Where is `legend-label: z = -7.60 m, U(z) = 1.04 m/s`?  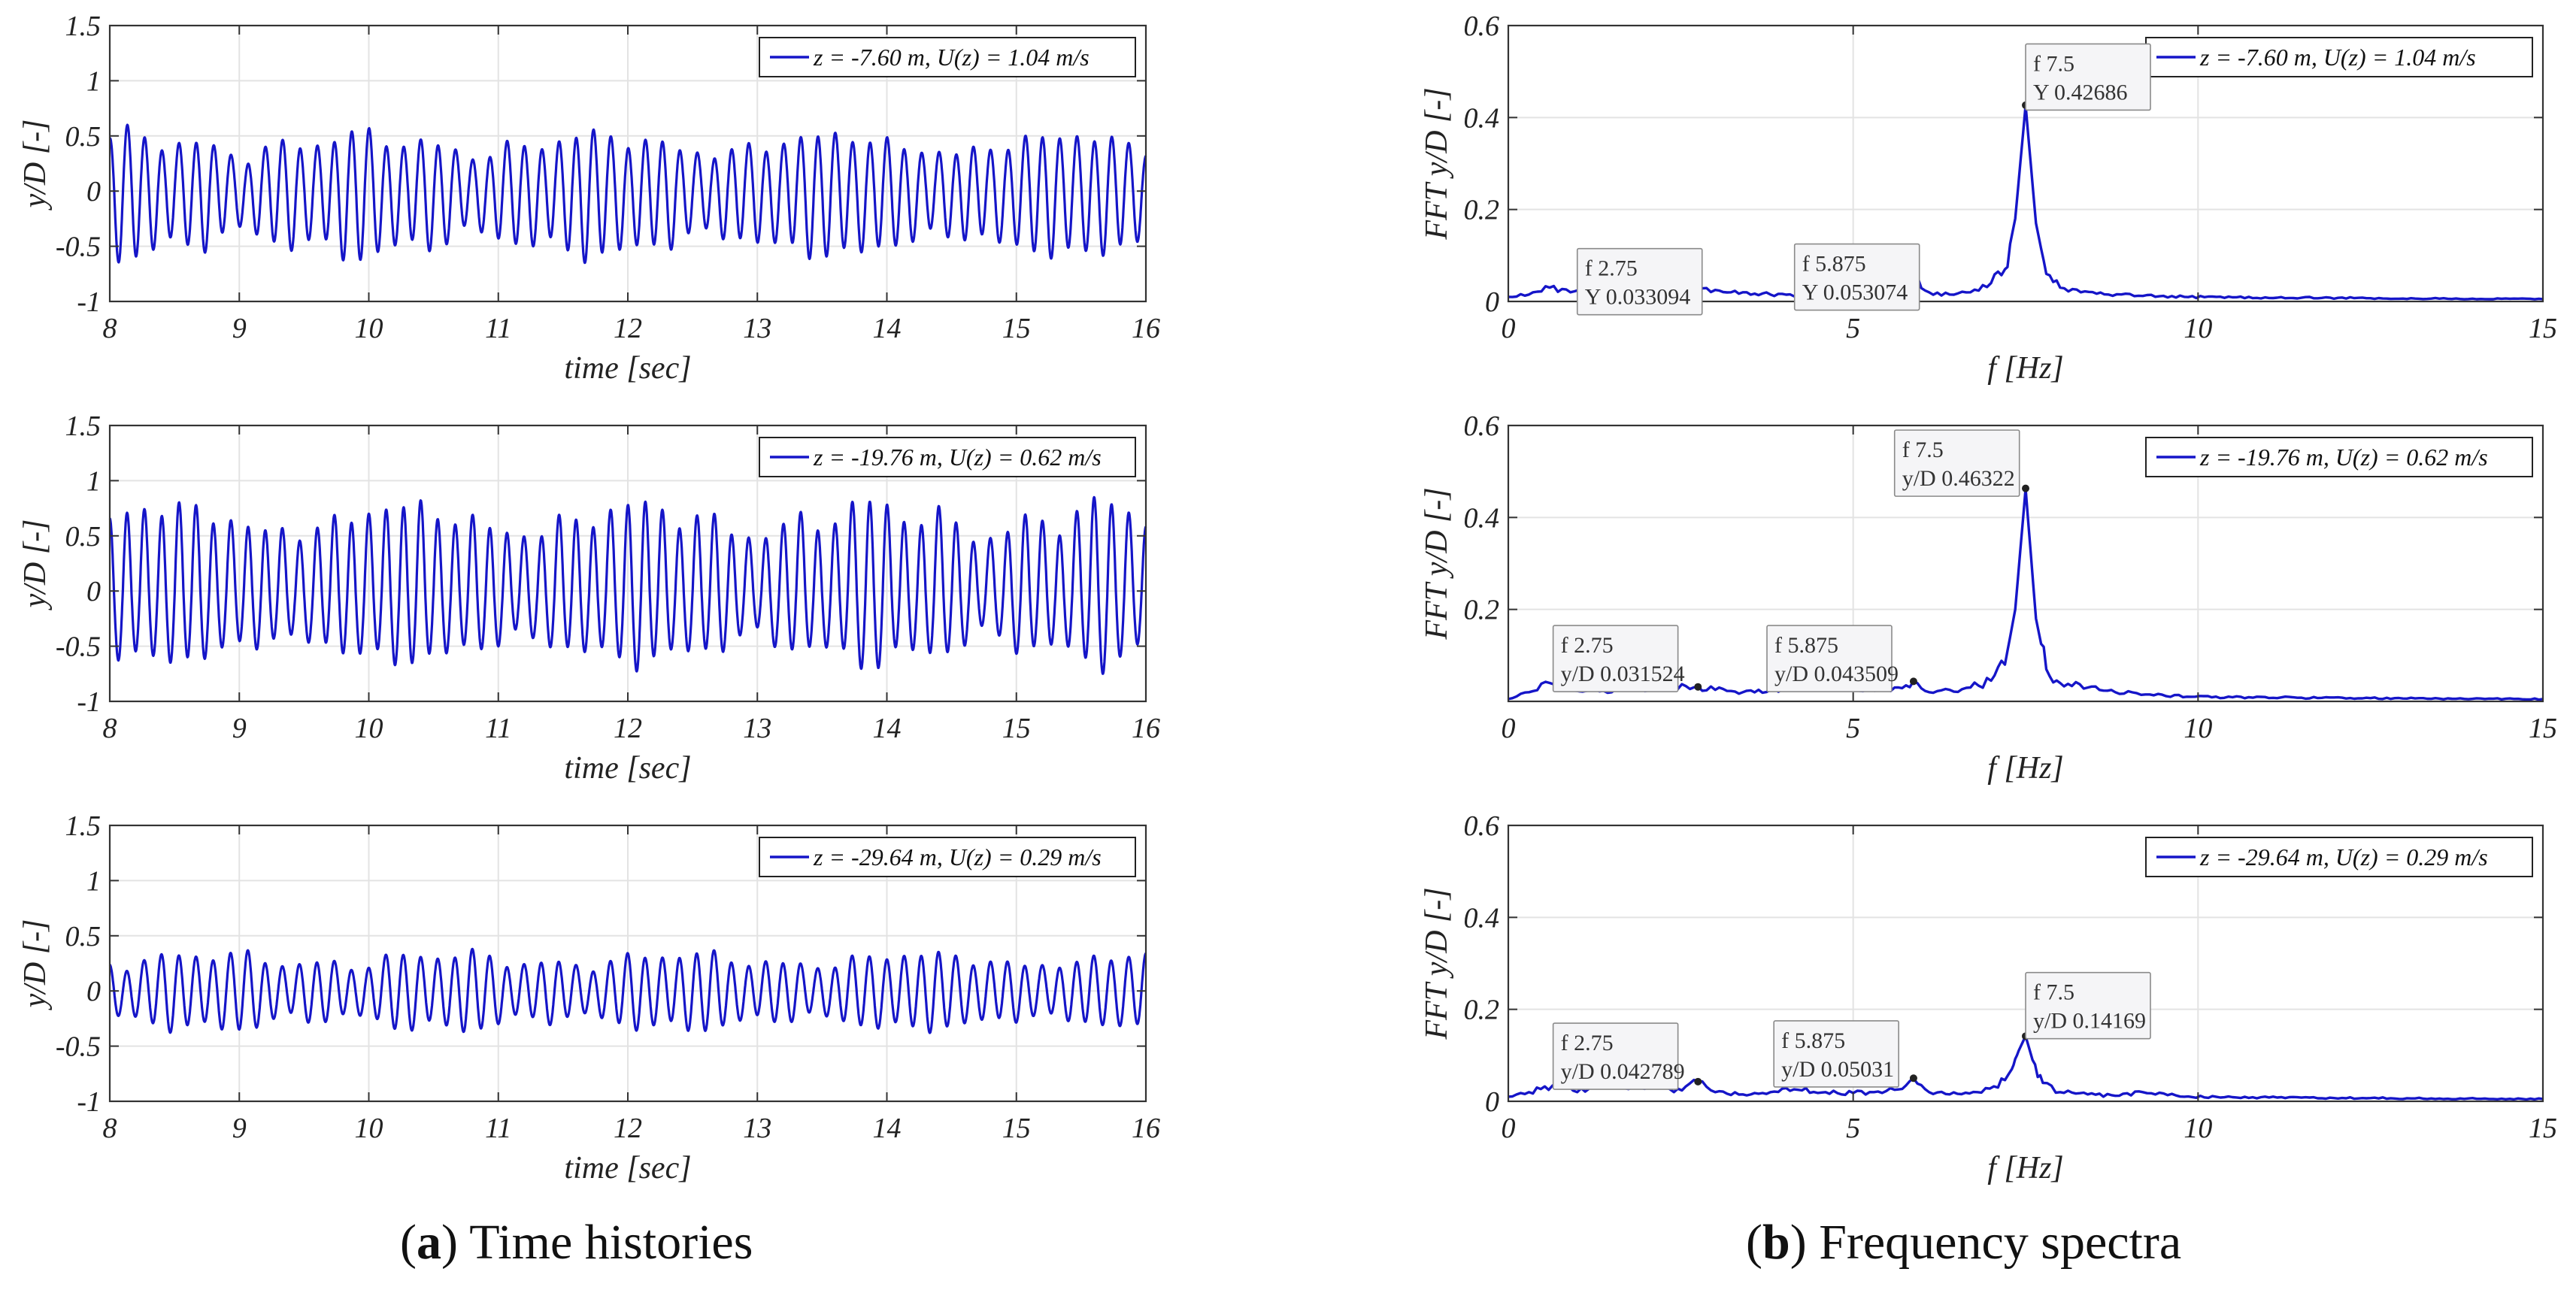 legend-label: z = -7.60 m, U(z) = 1.04 m/s is located at coordinates (951, 57).